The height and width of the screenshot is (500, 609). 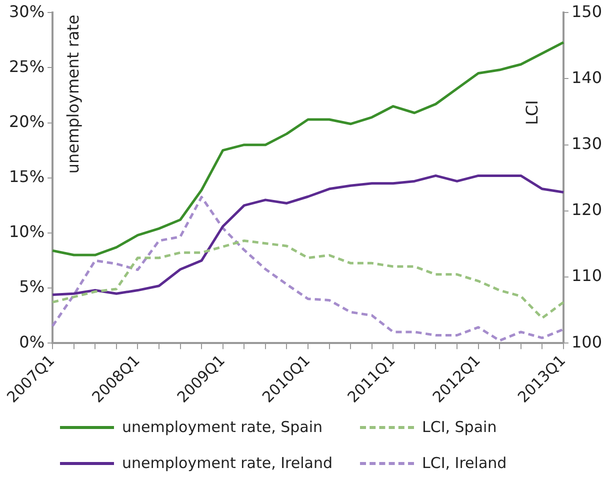 I want to click on y-axis-title: unemployment rate, so click(x=73, y=94).